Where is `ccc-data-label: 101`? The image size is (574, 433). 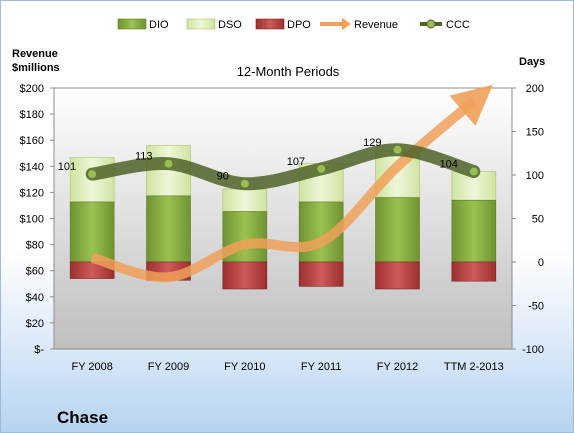 ccc-data-label: 101 is located at coordinates (67, 167).